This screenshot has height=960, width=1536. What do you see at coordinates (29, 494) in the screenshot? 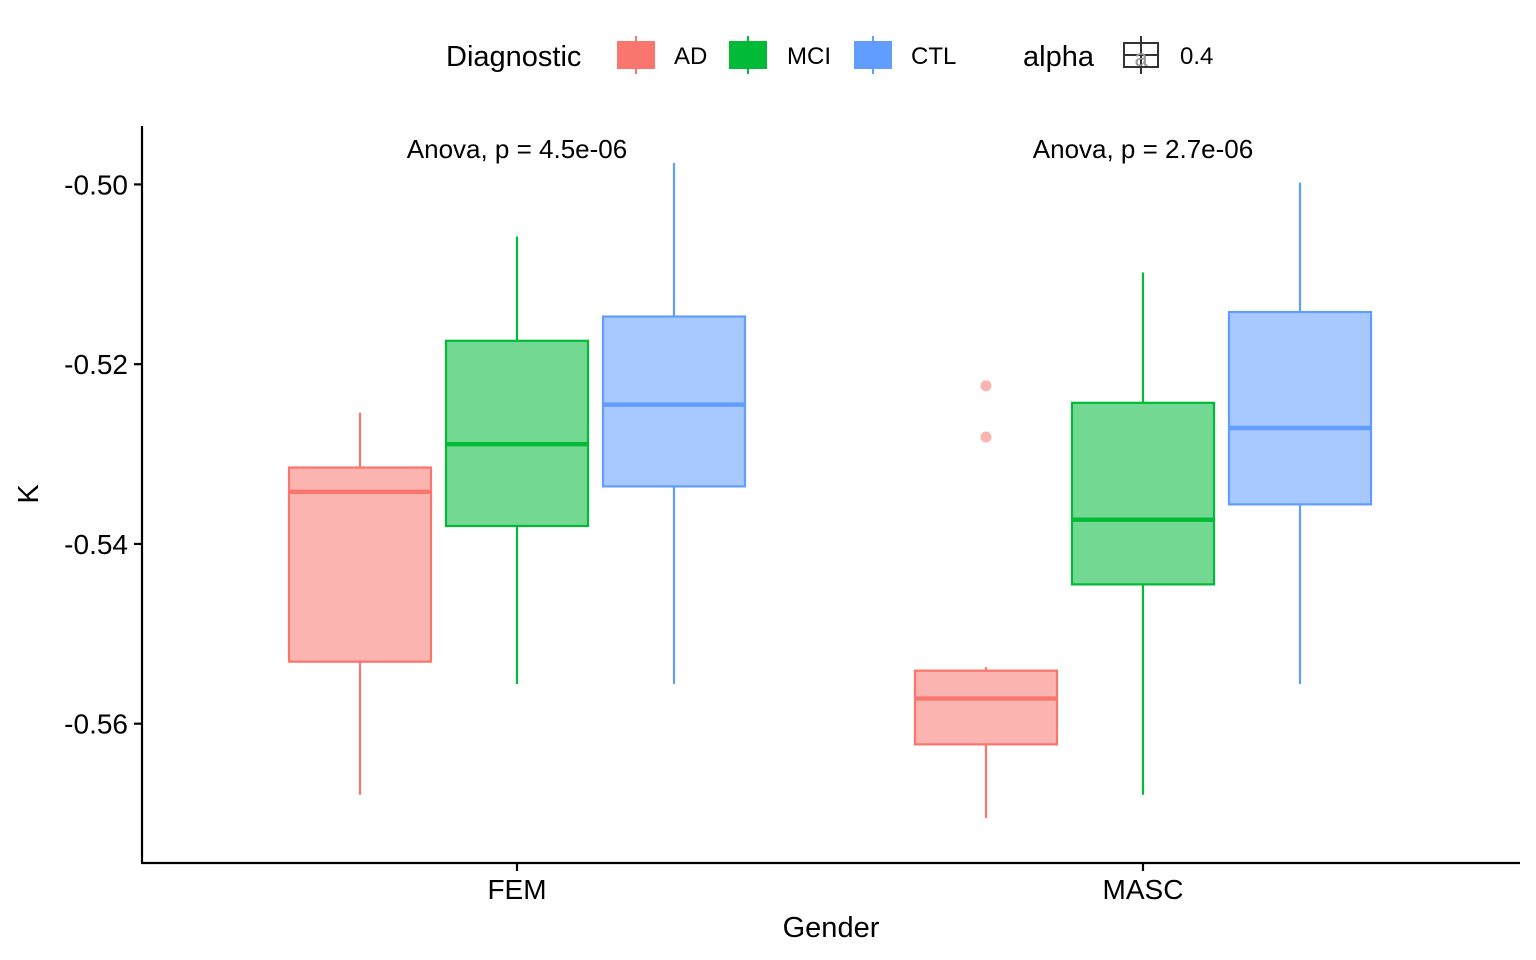
I see `y-axis-title: K` at bounding box center [29, 494].